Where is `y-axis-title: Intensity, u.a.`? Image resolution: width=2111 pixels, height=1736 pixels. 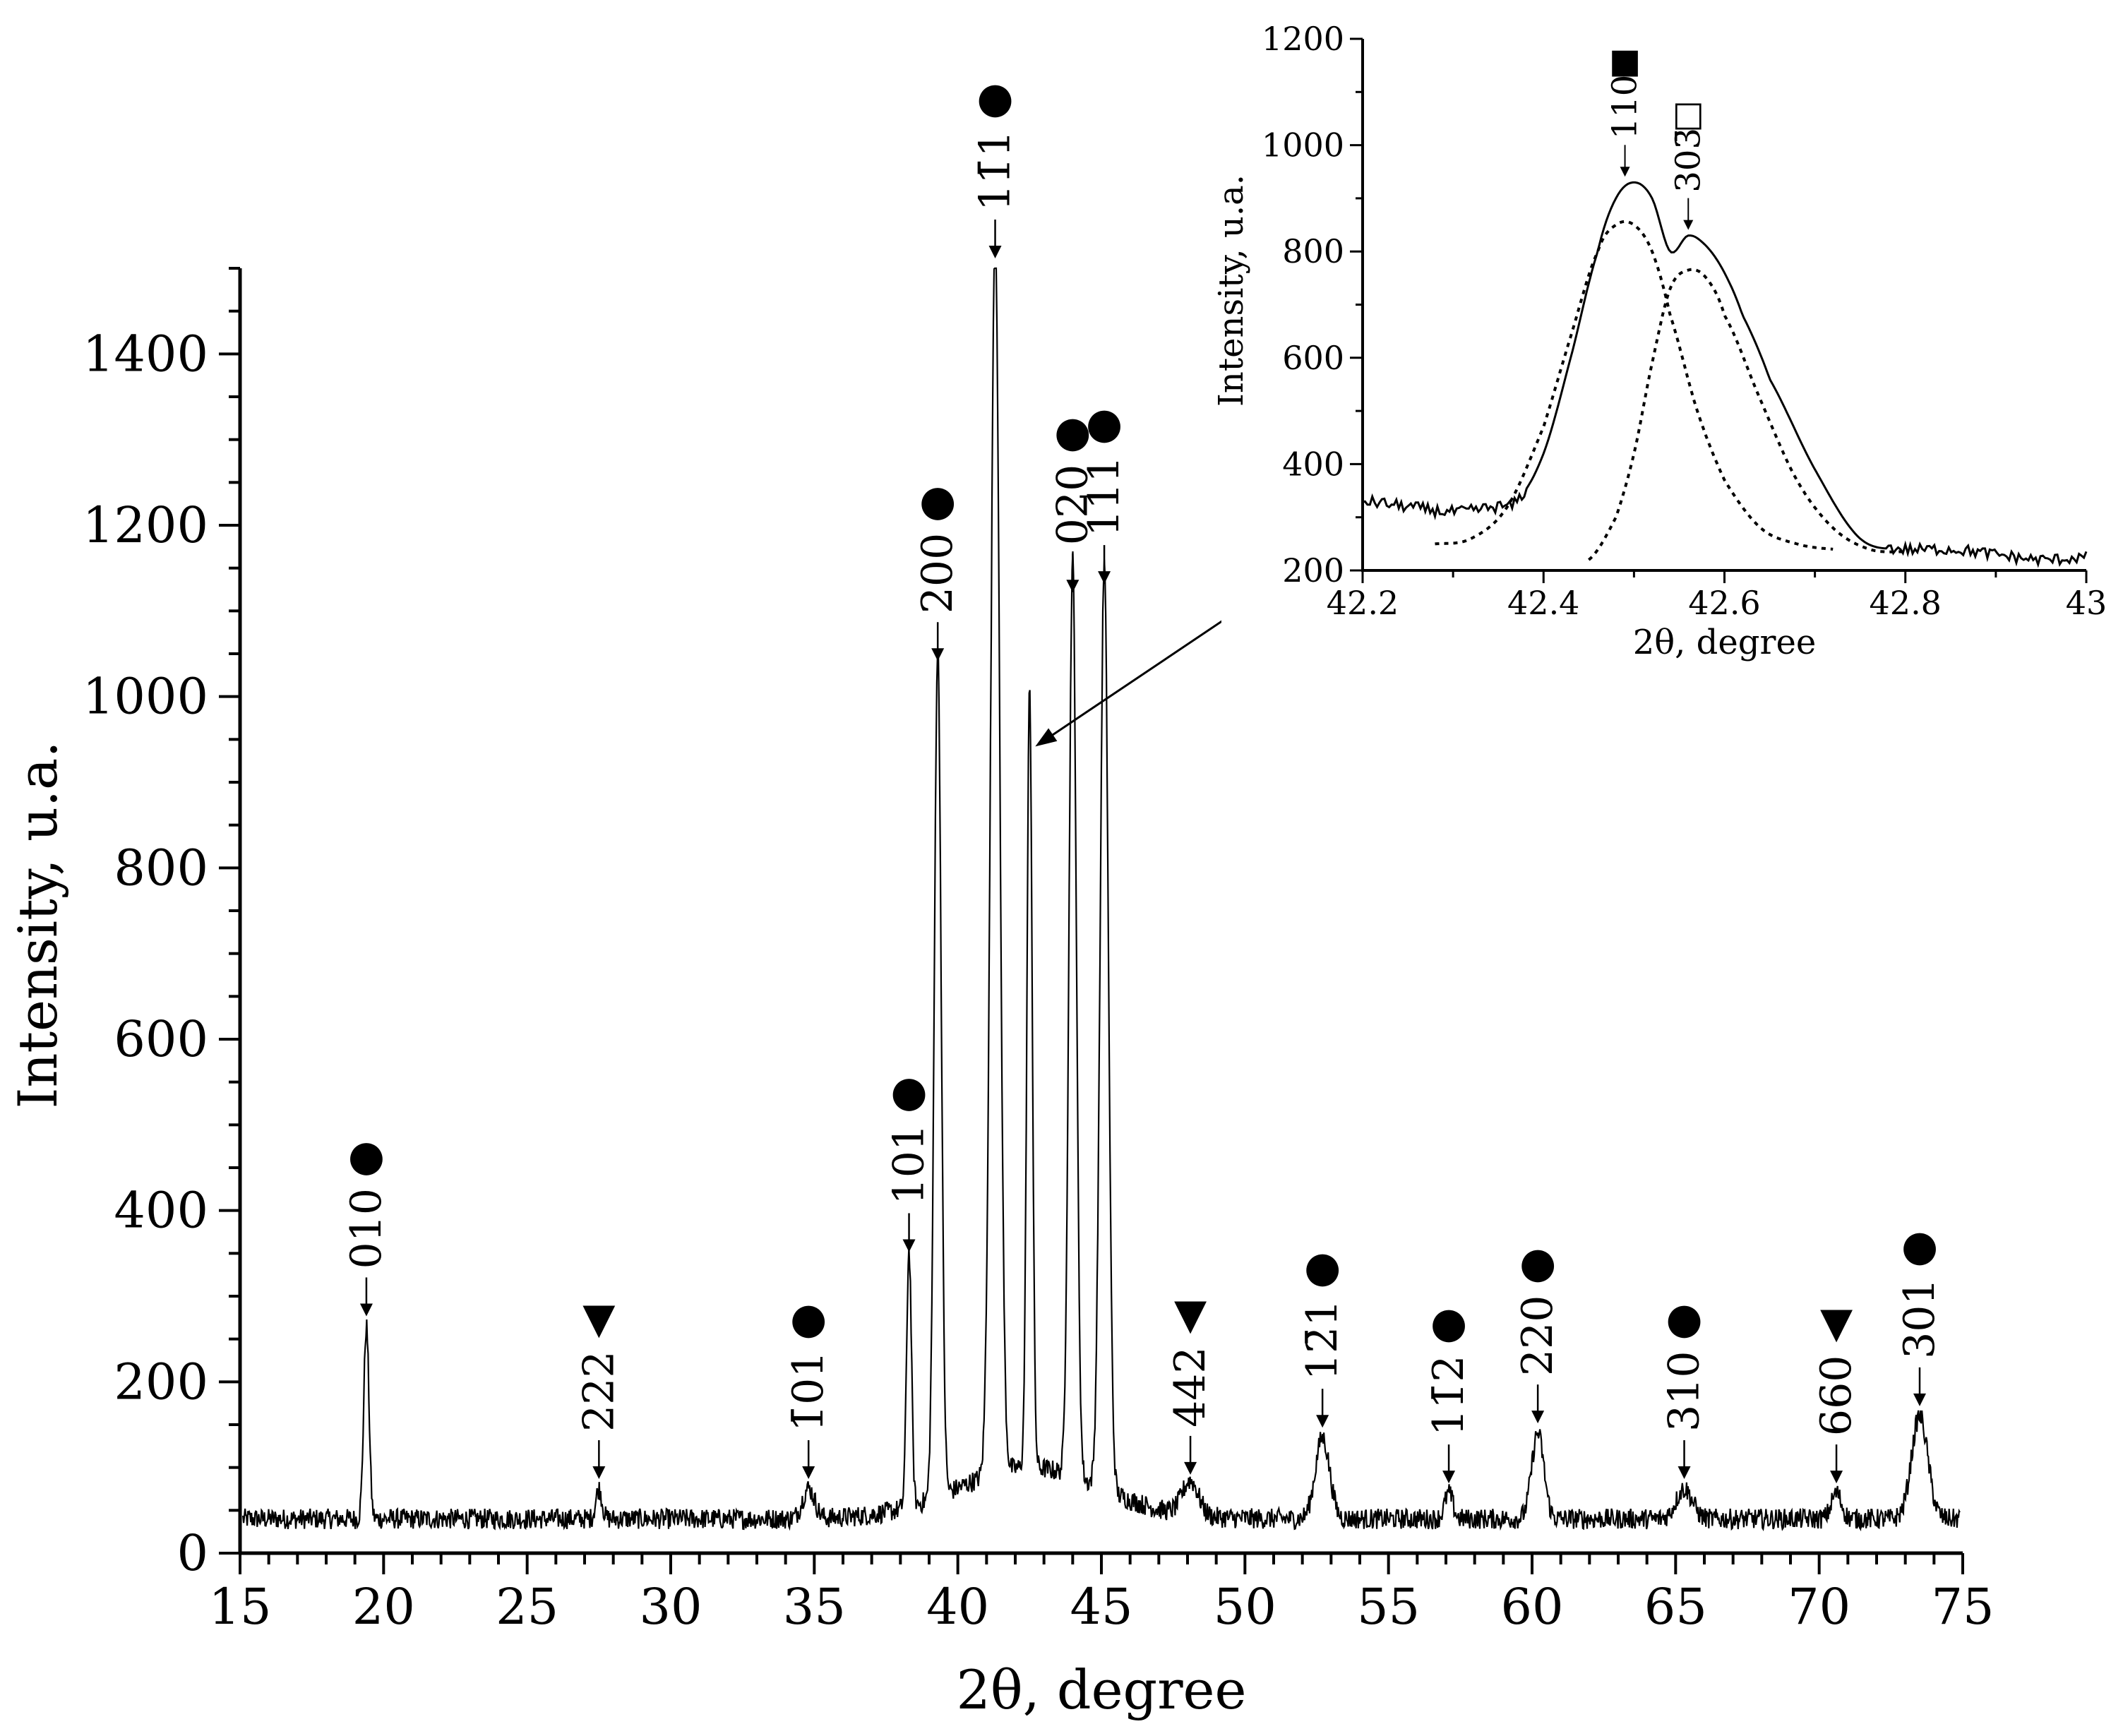 y-axis-title: Intensity, u.a. is located at coordinates (38, 924).